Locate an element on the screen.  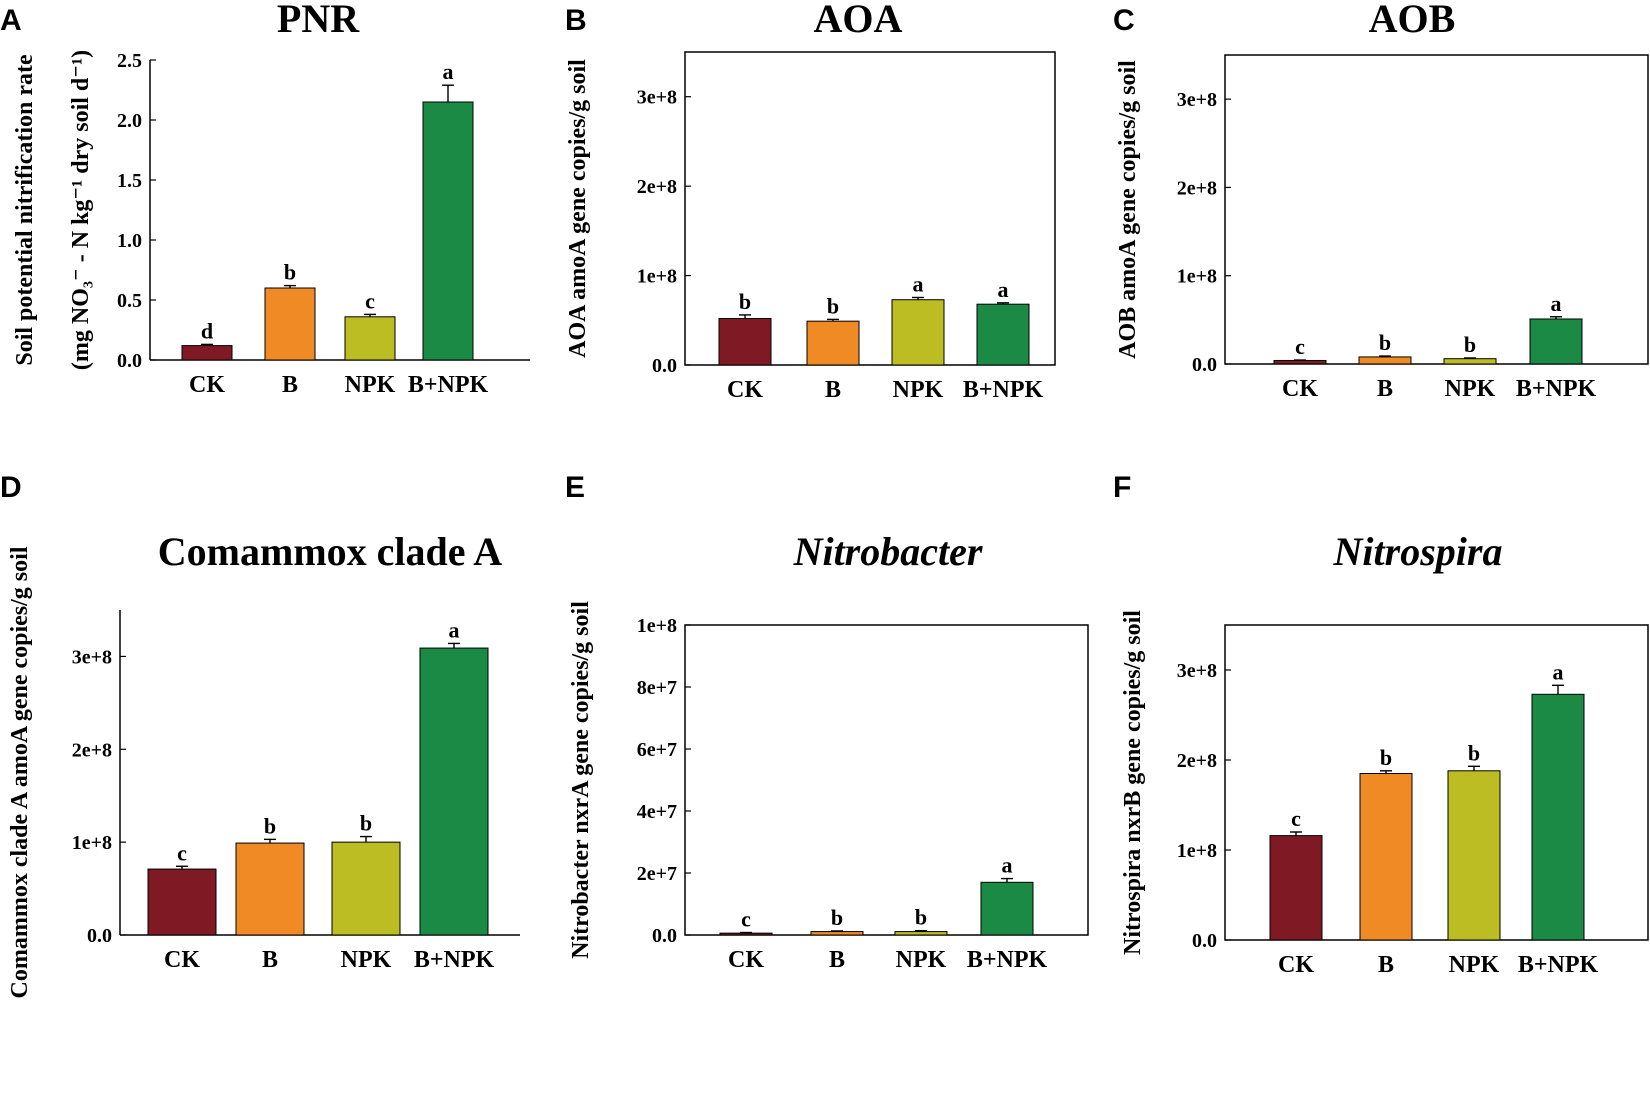
y-axis-label: Nitrospira nxrB gene copies/g soil is located at coordinates (1133, 782).